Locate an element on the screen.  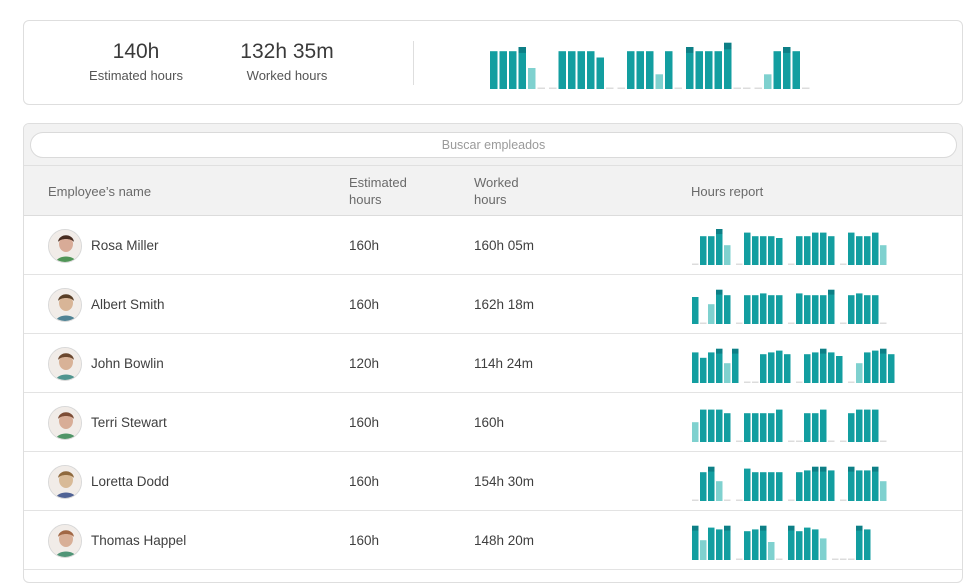
avatar-thomas is located at coordinates (65, 541).